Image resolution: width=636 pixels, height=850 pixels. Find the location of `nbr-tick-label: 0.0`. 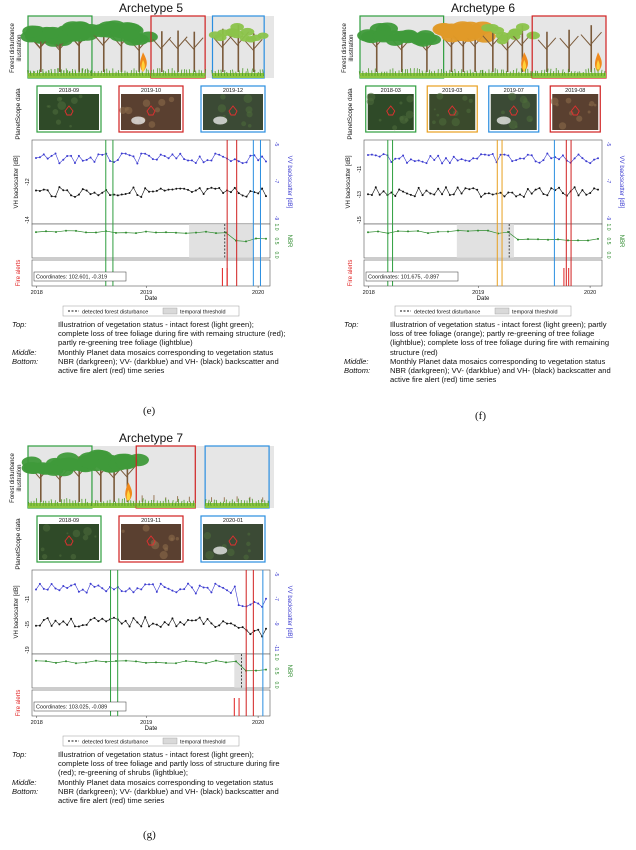

nbr-tick-label: 0.0 is located at coordinates (276, 255).